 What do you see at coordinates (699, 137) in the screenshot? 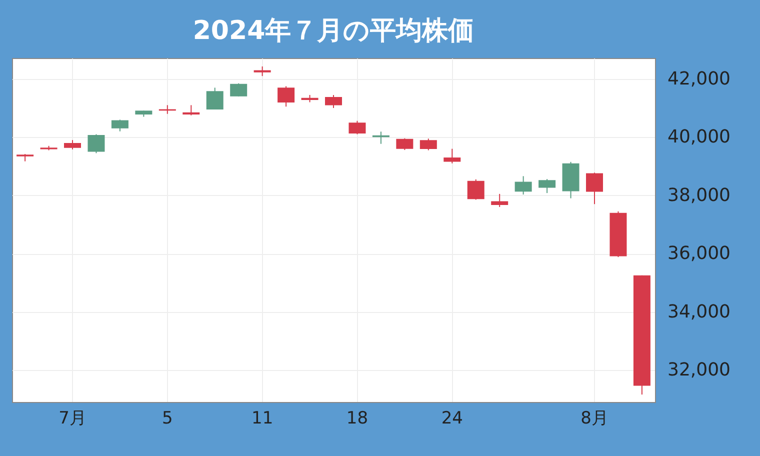
I see `y-tick-label: 40,000` at bounding box center [699, 137].